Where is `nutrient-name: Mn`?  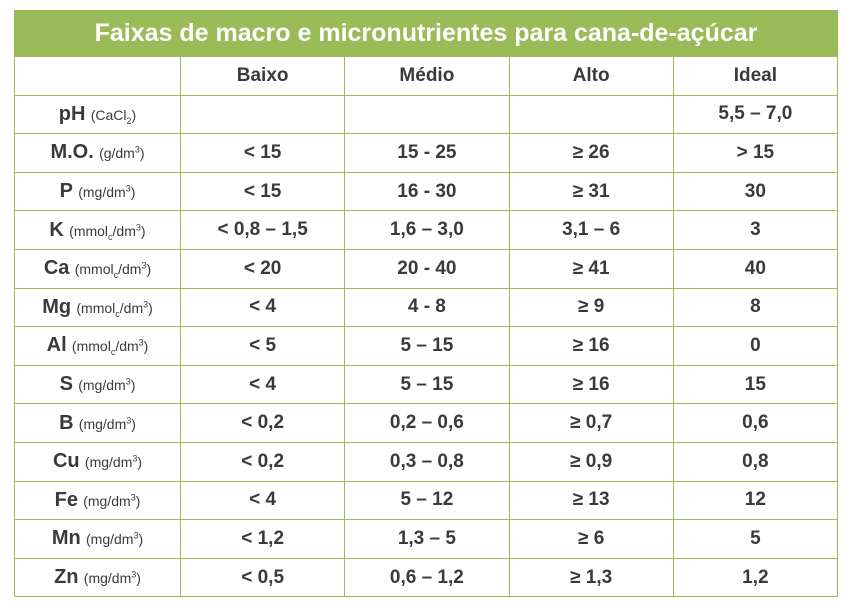
nutrient-name: Mn is located at coordinates (66, 538).